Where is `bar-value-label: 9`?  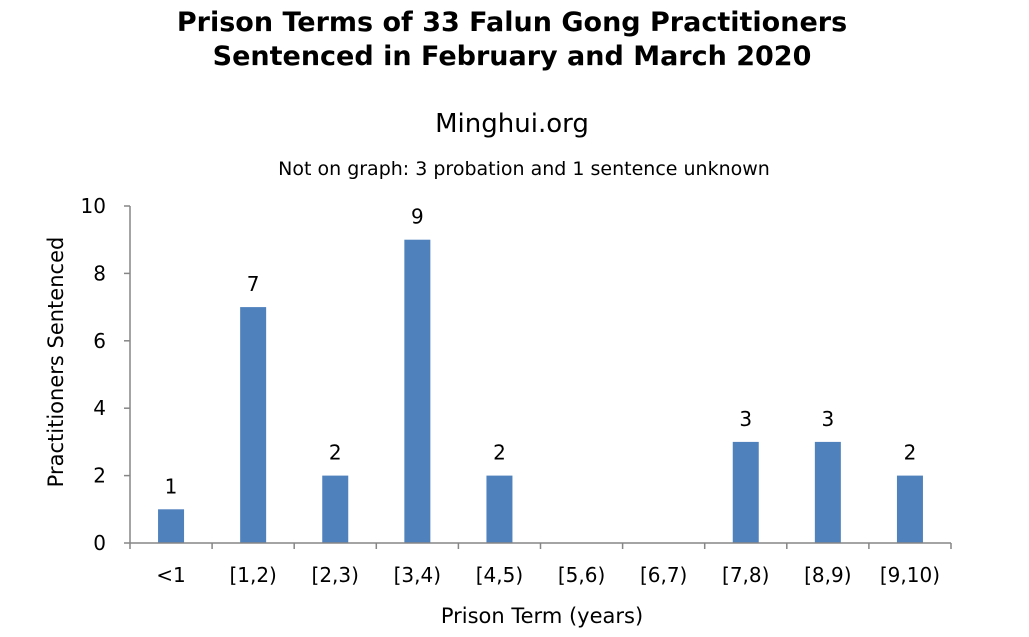
bar-value-label: 9 is located at coordinates (417, 217).